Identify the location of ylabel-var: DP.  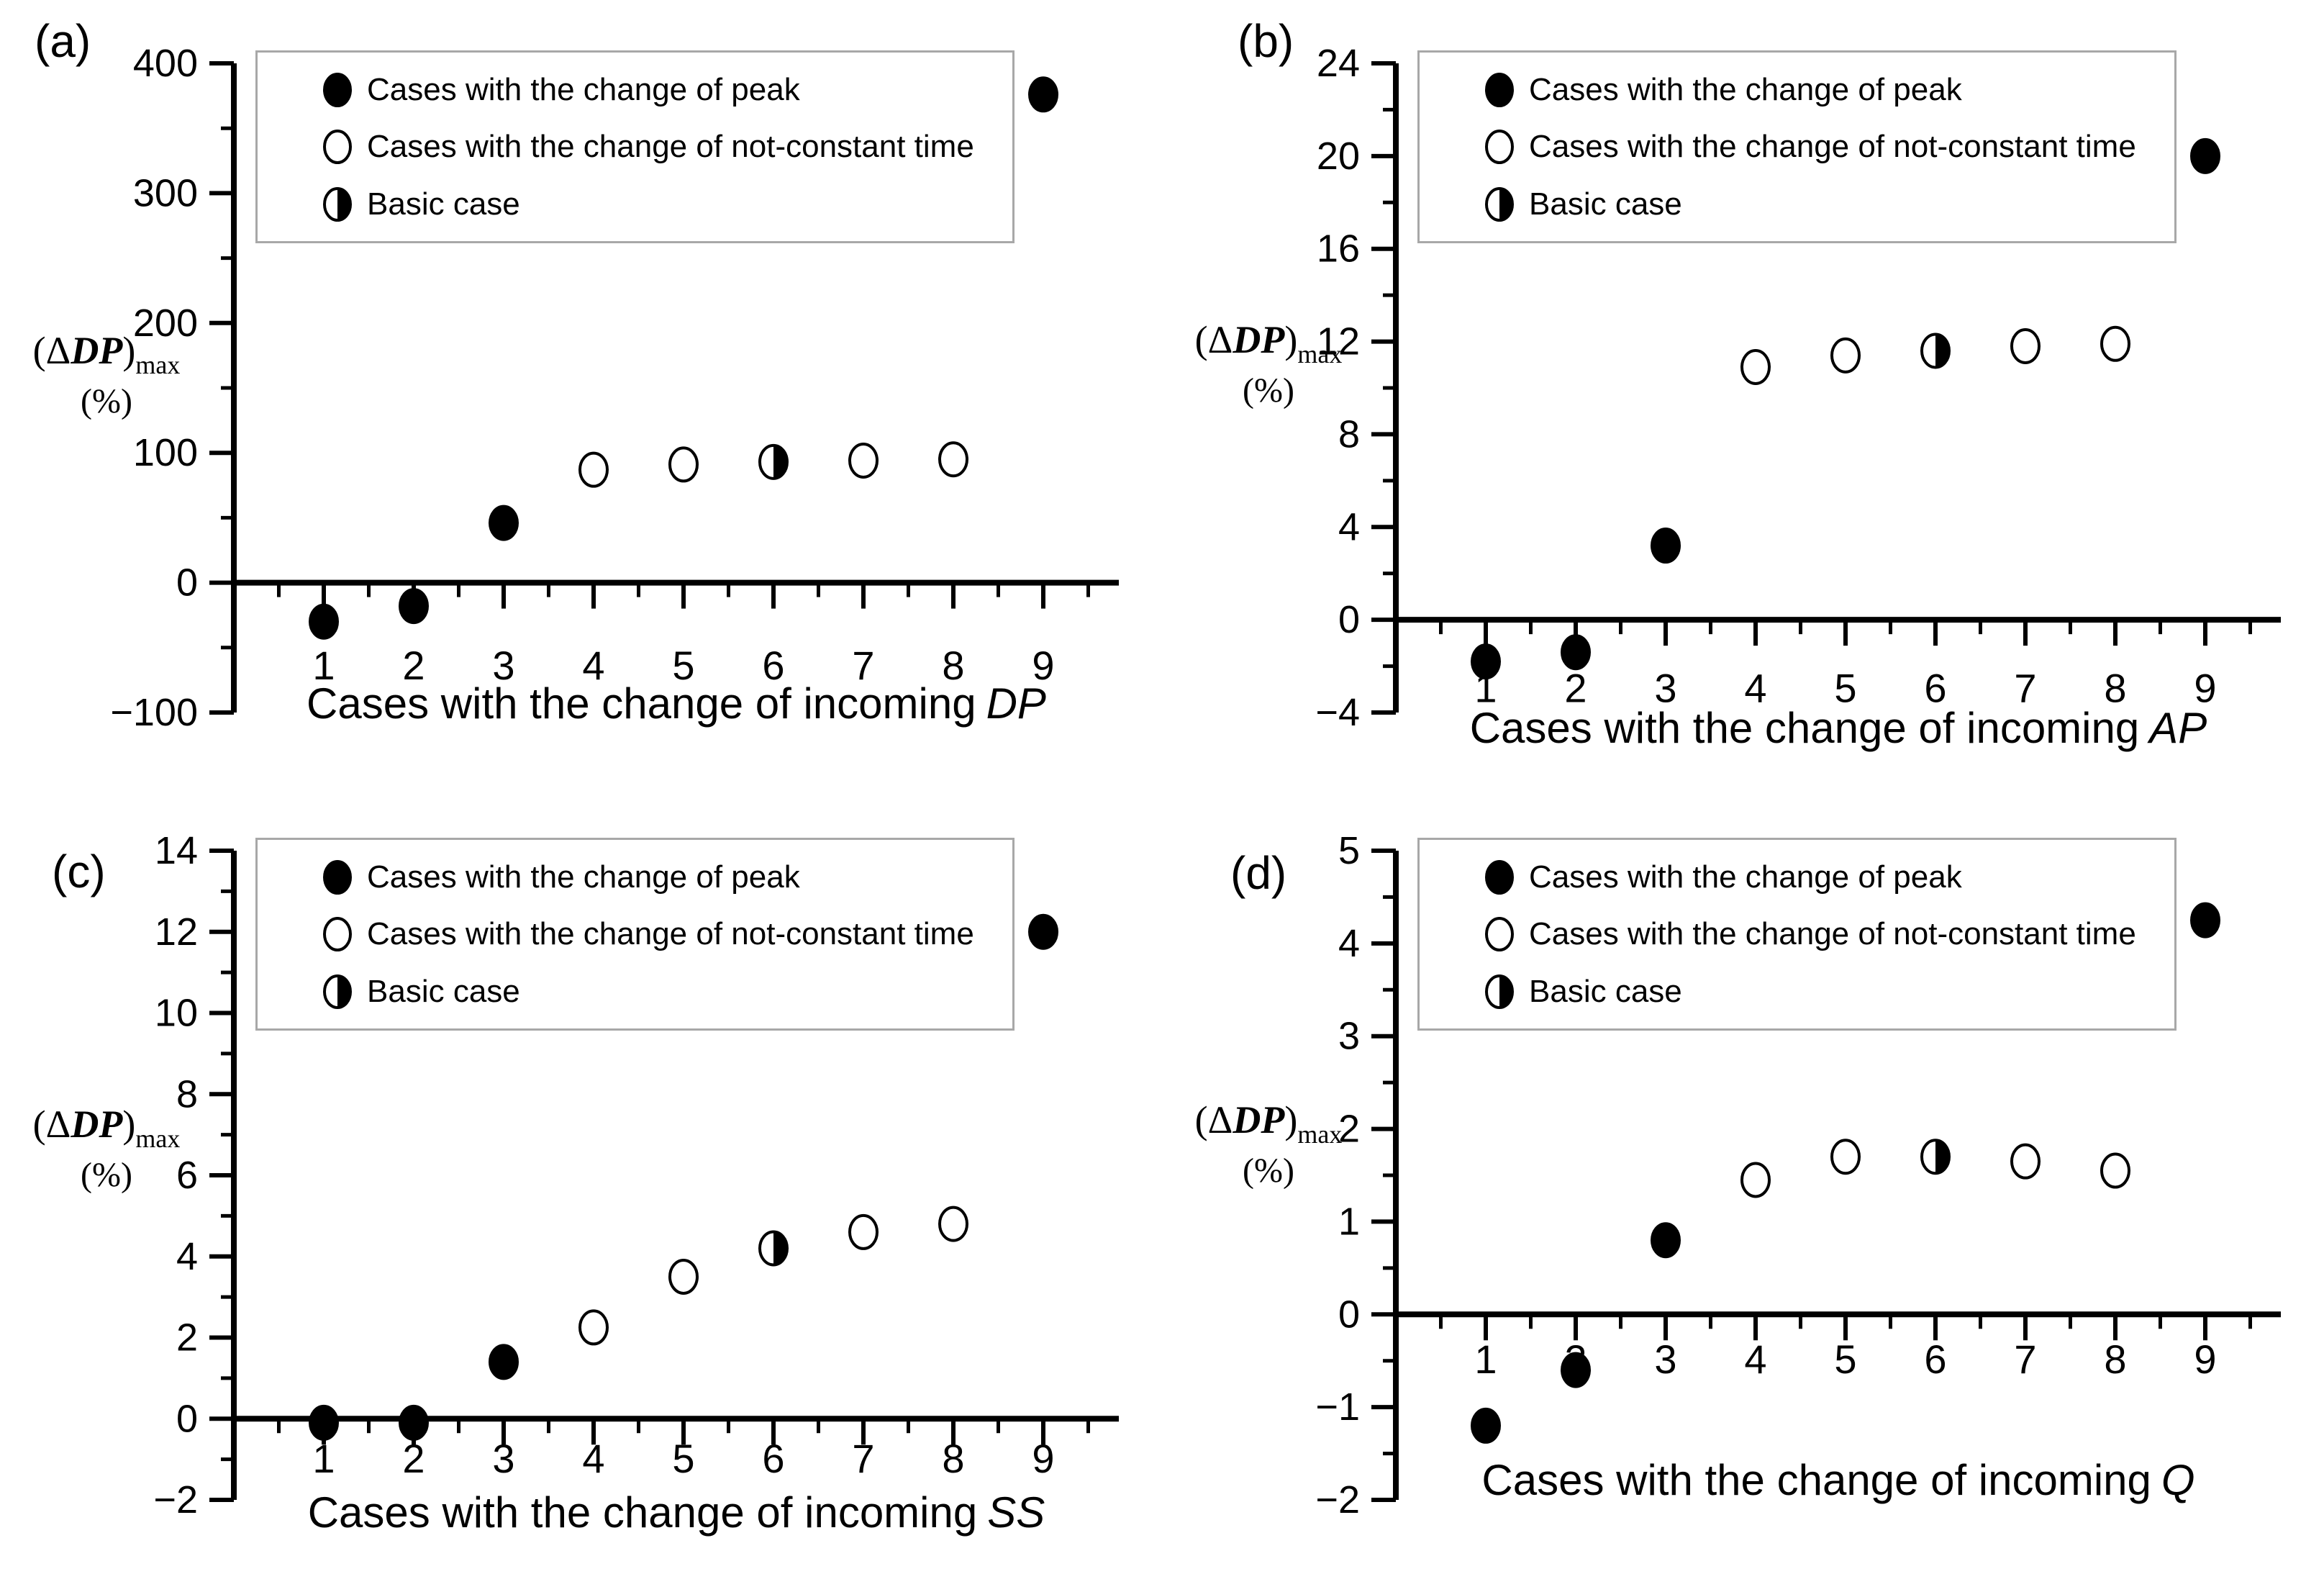
(1259, 339).